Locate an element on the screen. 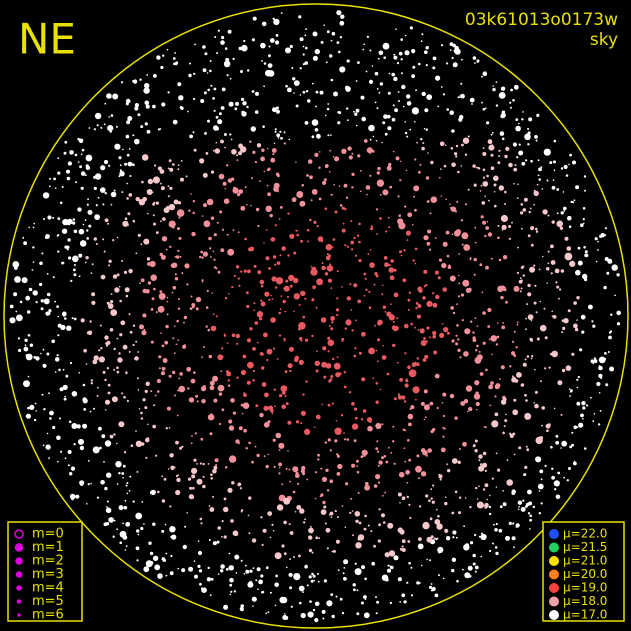  magnitude-label: m=4 is located at coordinates (48, 588).